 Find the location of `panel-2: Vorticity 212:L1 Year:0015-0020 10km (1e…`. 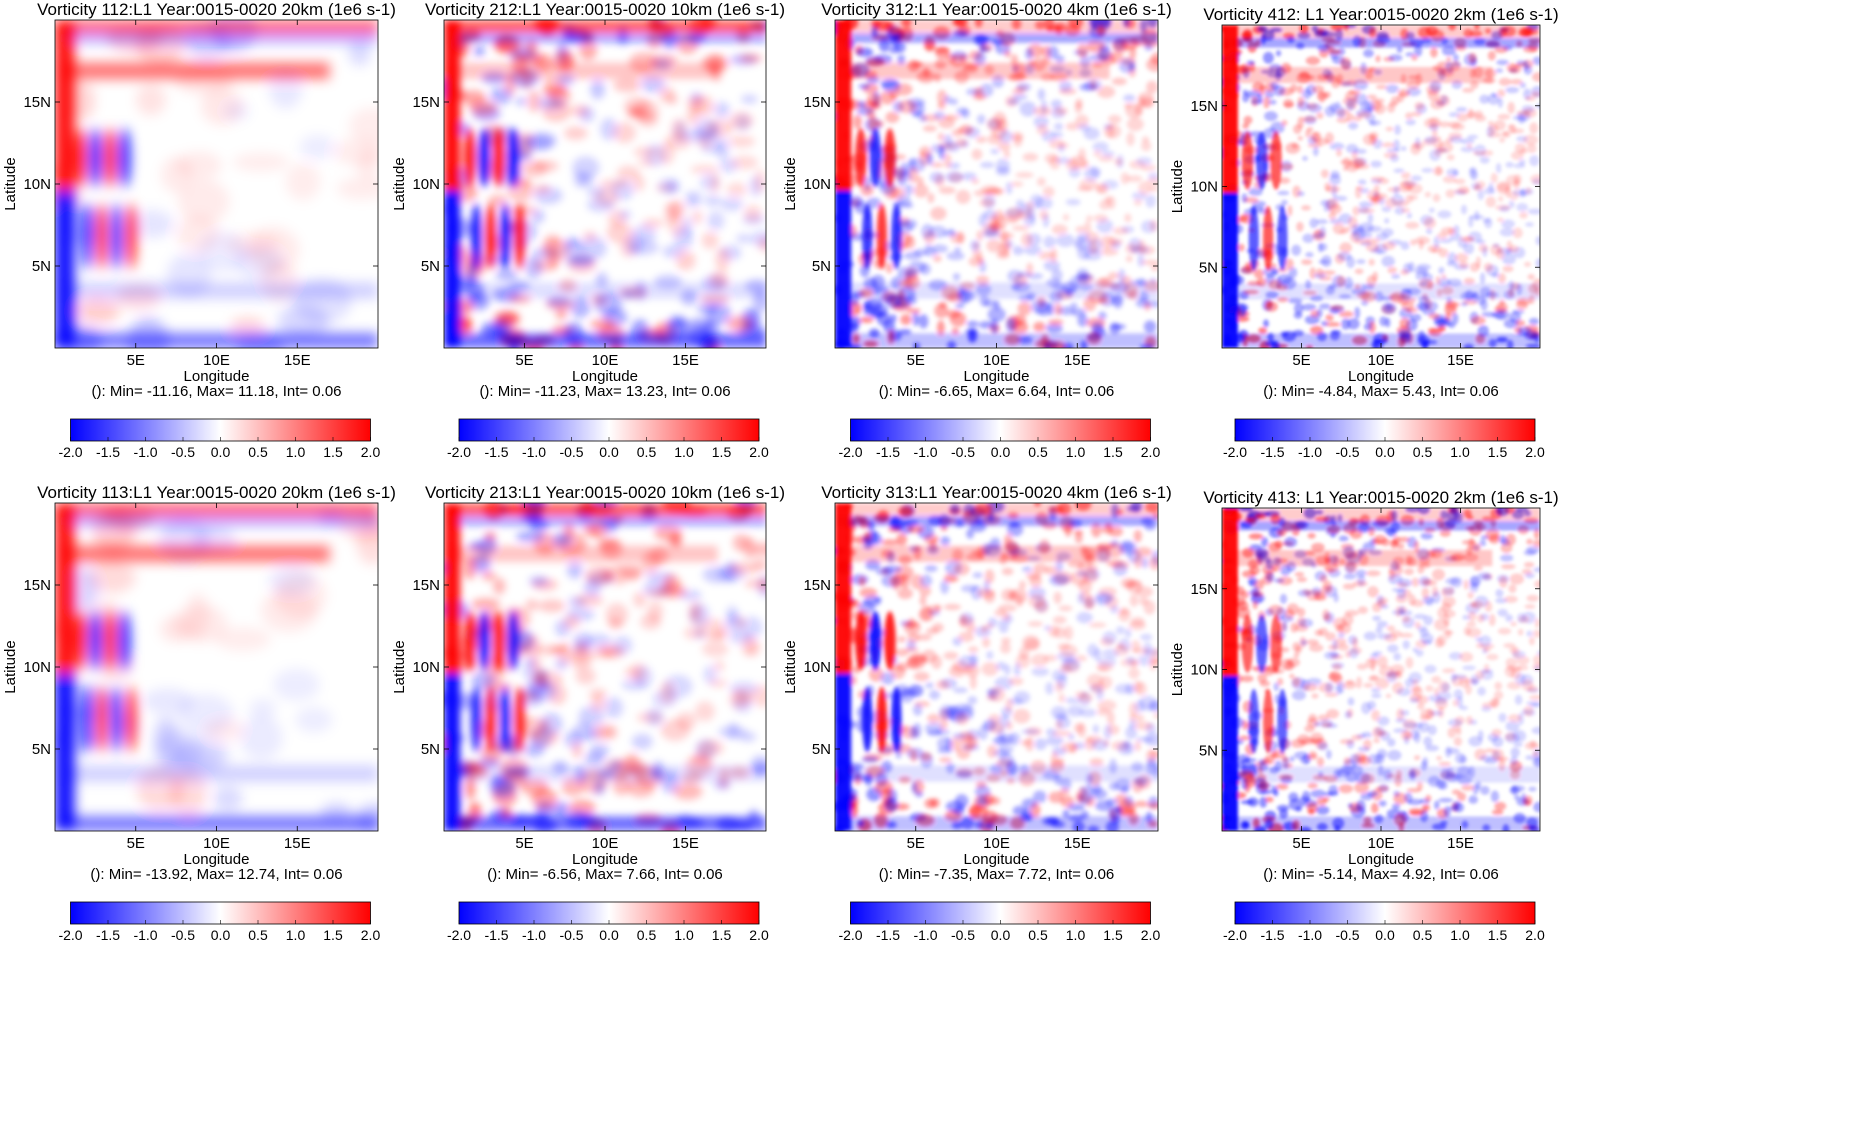

panel-2: Vorticity 212:L1 Year:0015-0020 10km (1e… is located at coordinates (588, 230).